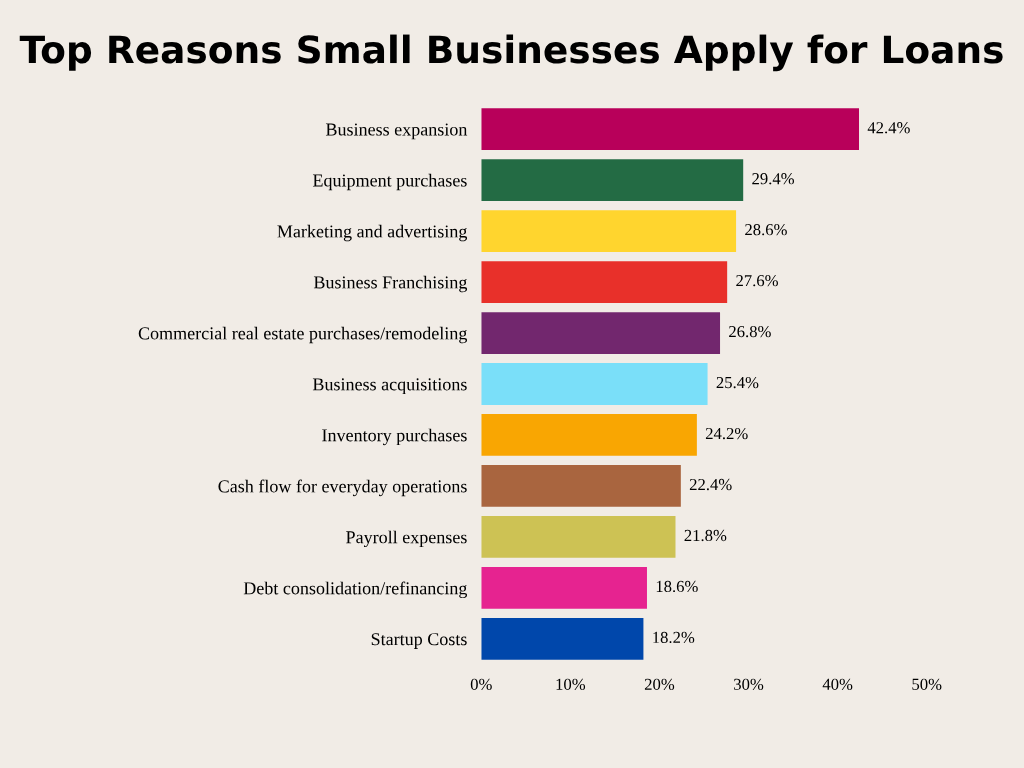 This screenshot has width=1024, height=768. Describe the element at coordinates (750, 331) in the screenshot. I see `data-label: 26.8%` at that location.